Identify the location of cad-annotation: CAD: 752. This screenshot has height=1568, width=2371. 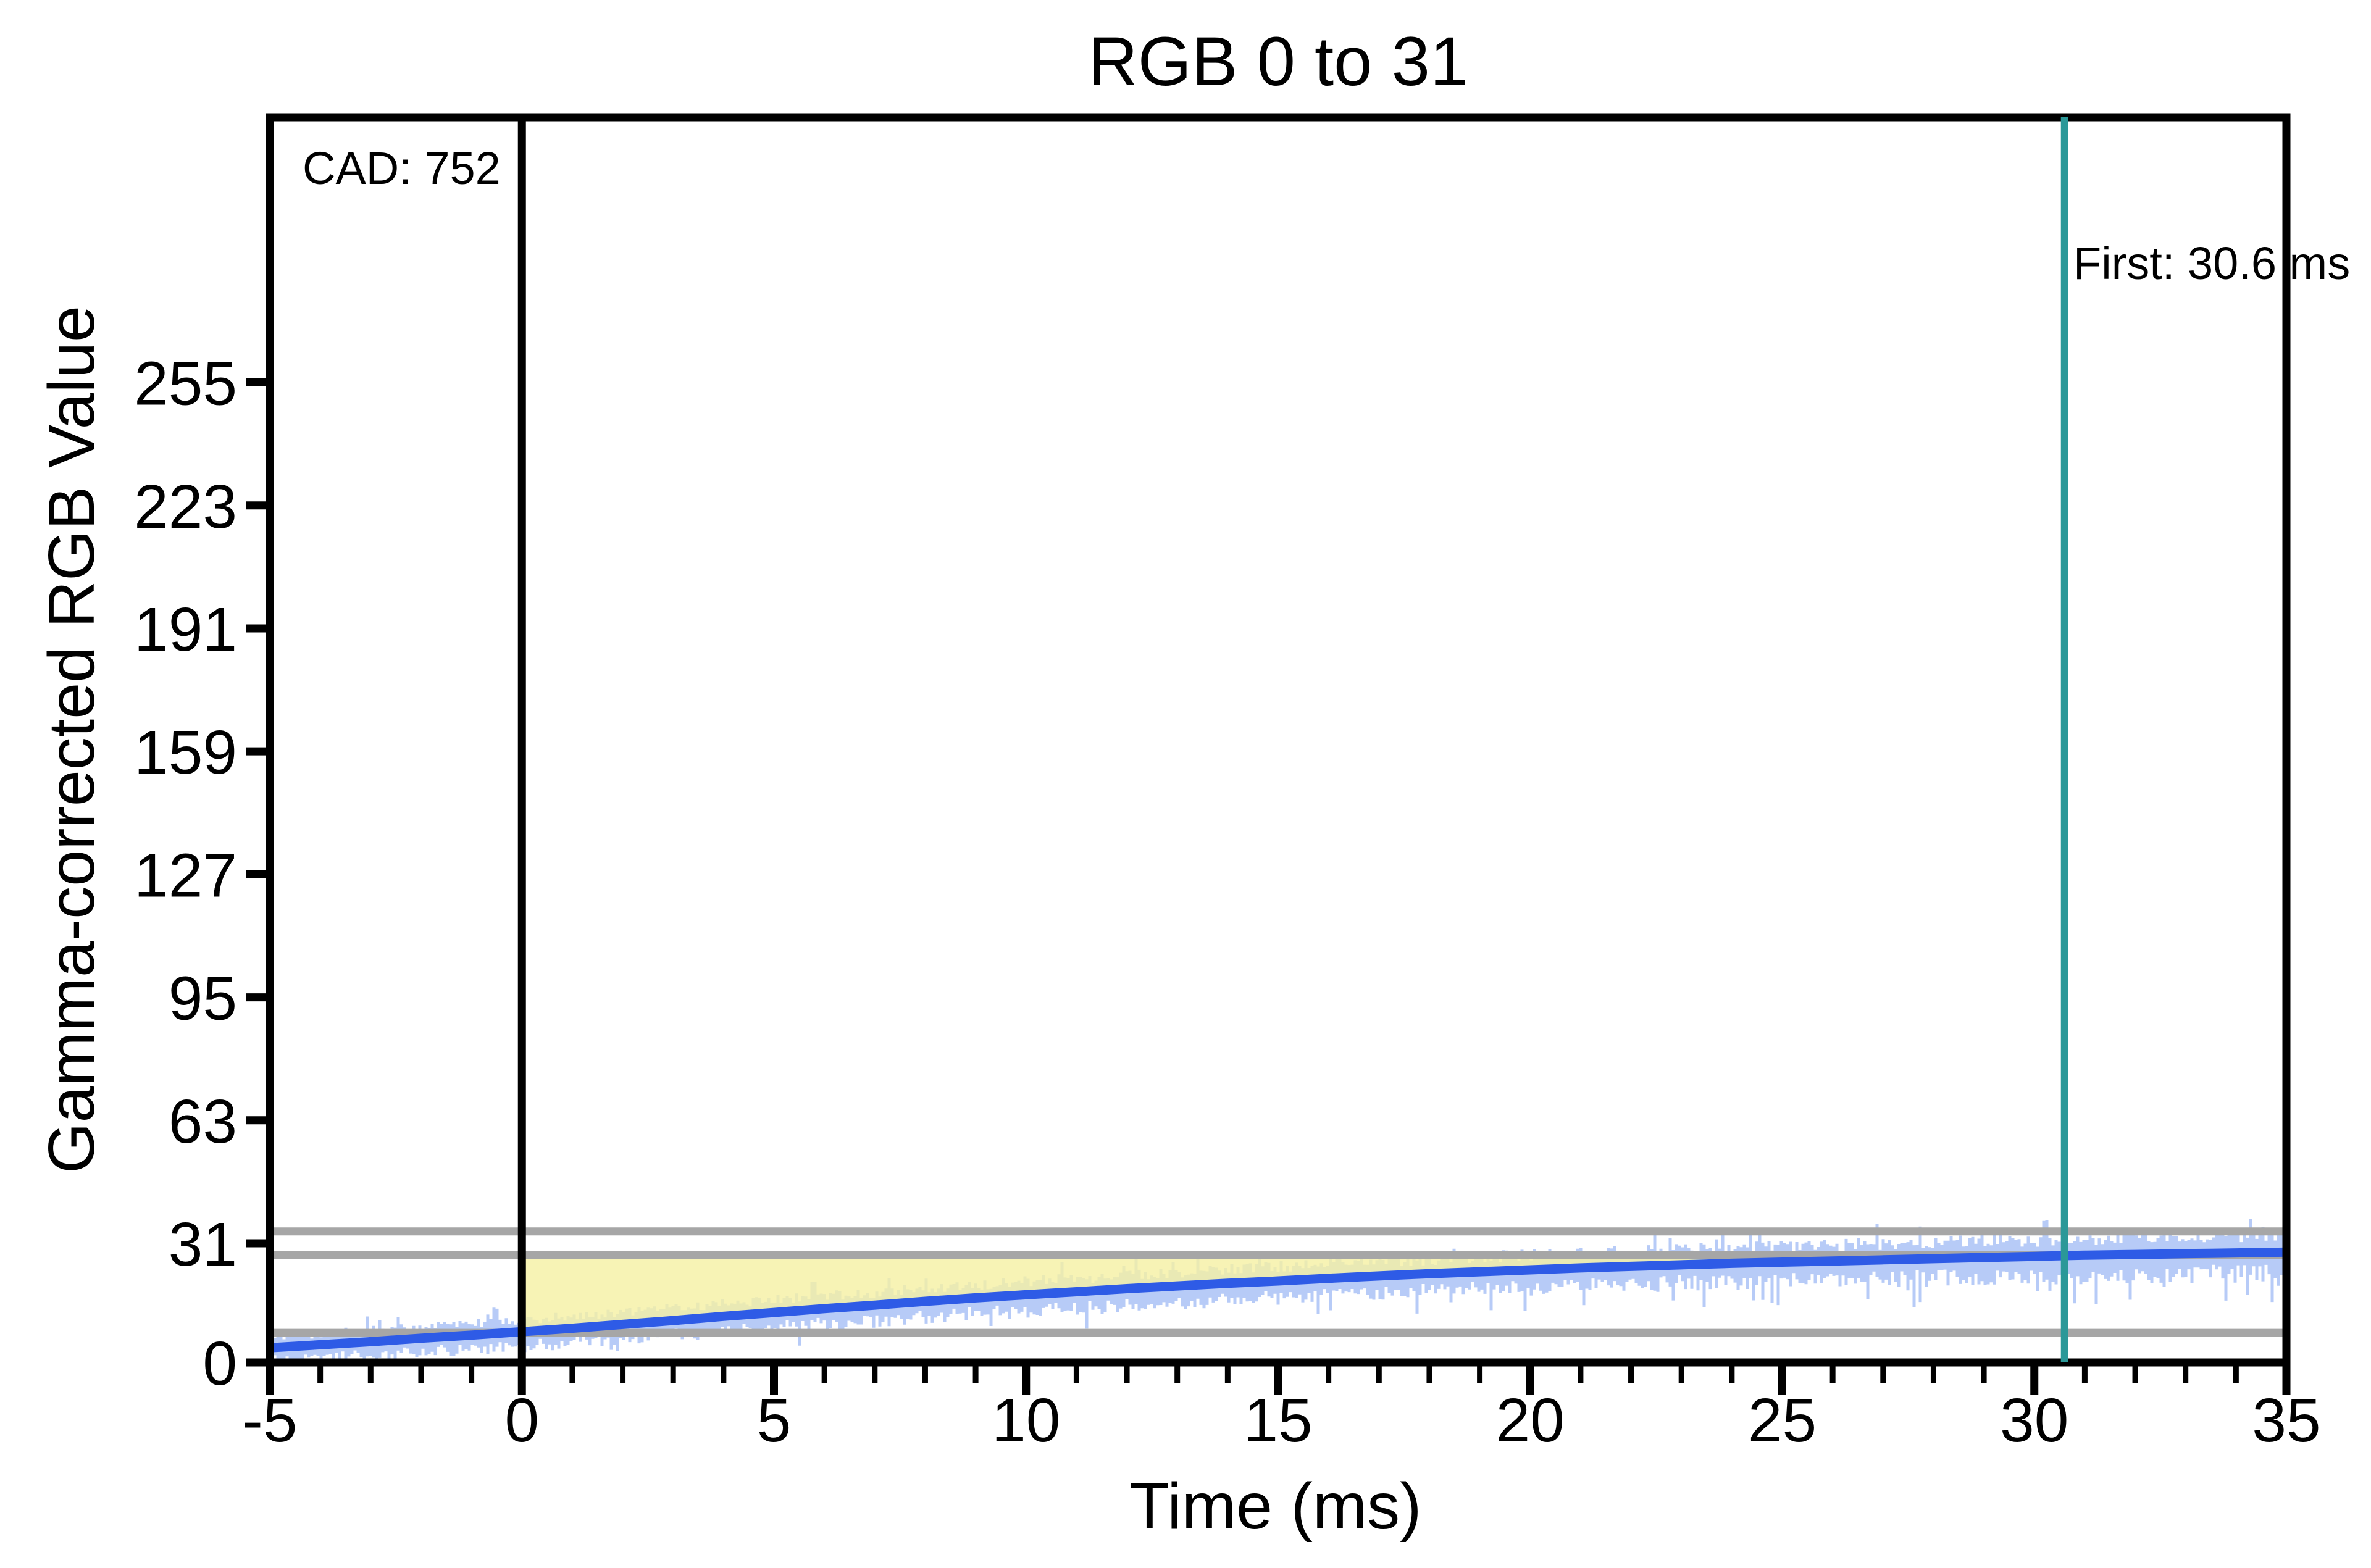
(402, 168).